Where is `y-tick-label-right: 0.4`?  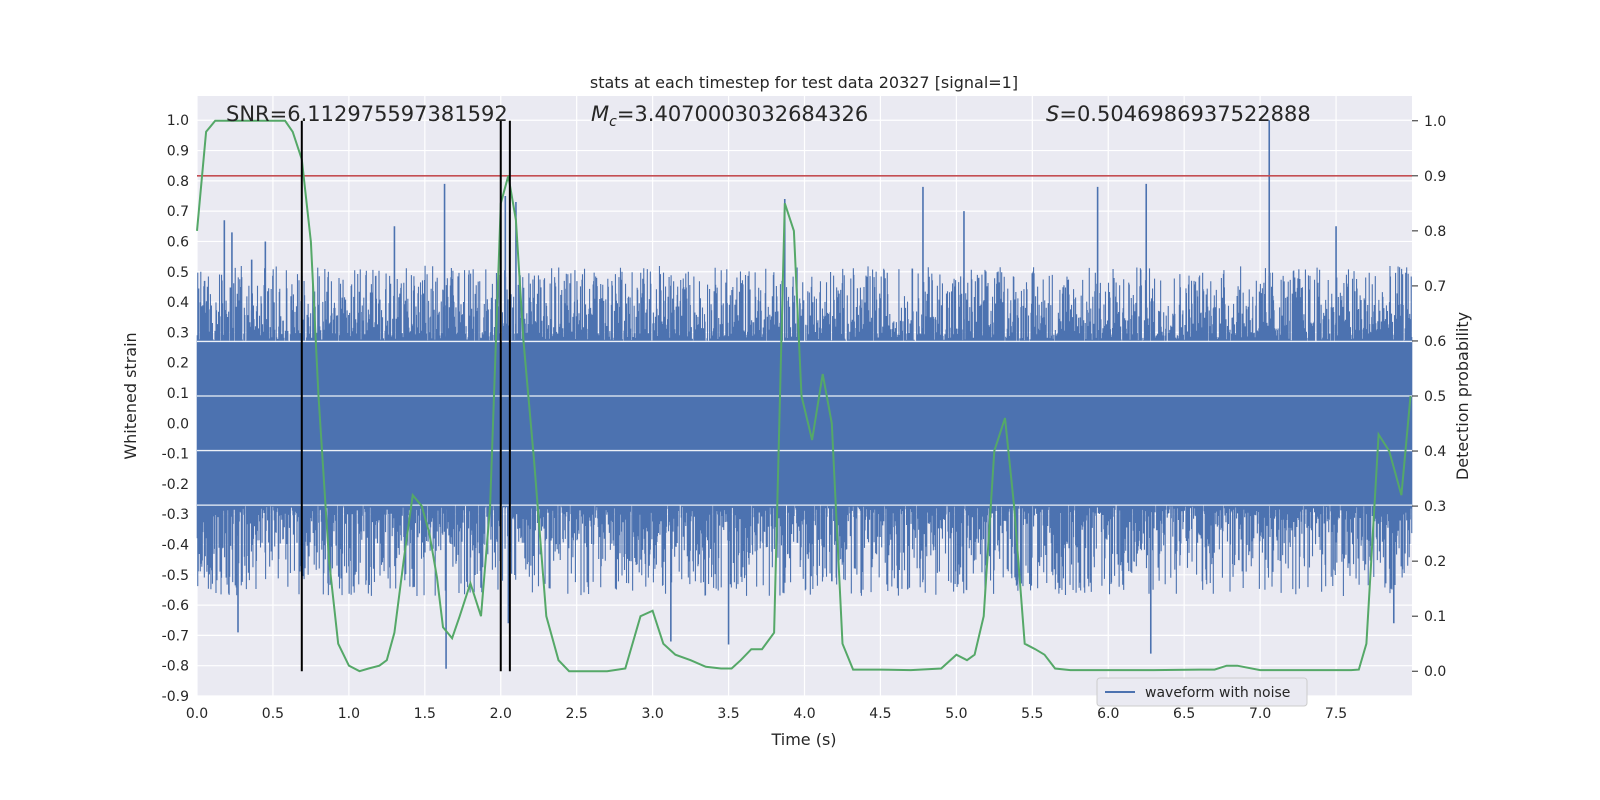
y-tick-label-right: 0.4 is located at coordinates (1435, 452).